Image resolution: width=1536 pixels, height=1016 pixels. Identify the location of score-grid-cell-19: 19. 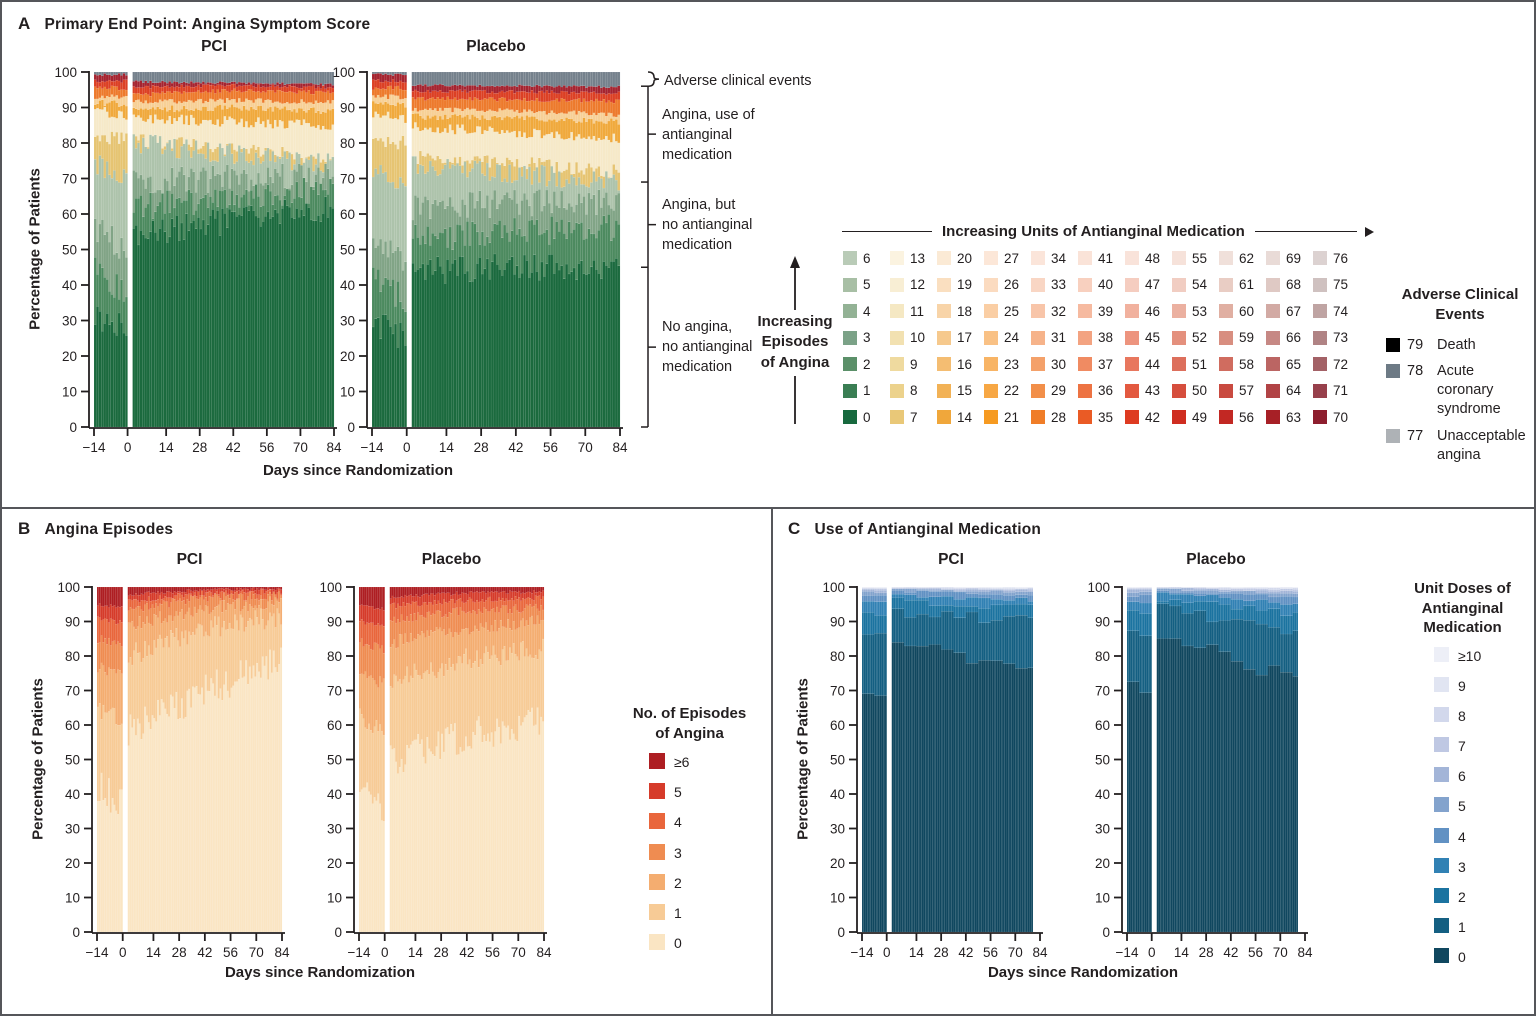
(960, 285).